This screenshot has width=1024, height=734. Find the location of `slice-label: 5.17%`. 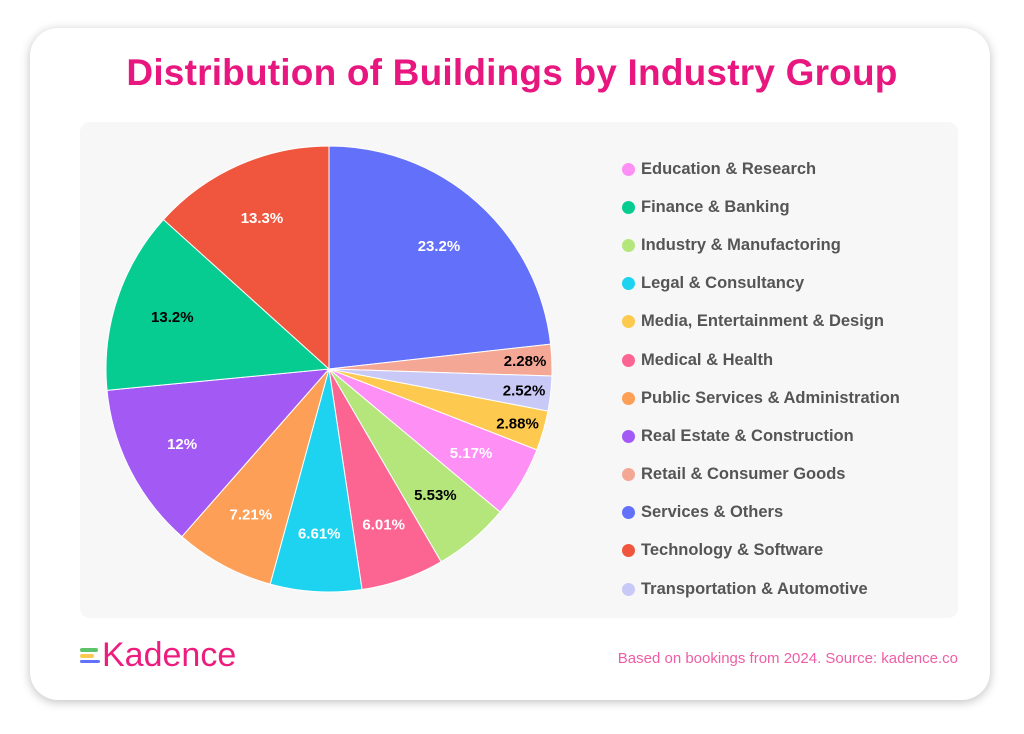

slice-label: 5.17% is located at coordinates (471, 453).